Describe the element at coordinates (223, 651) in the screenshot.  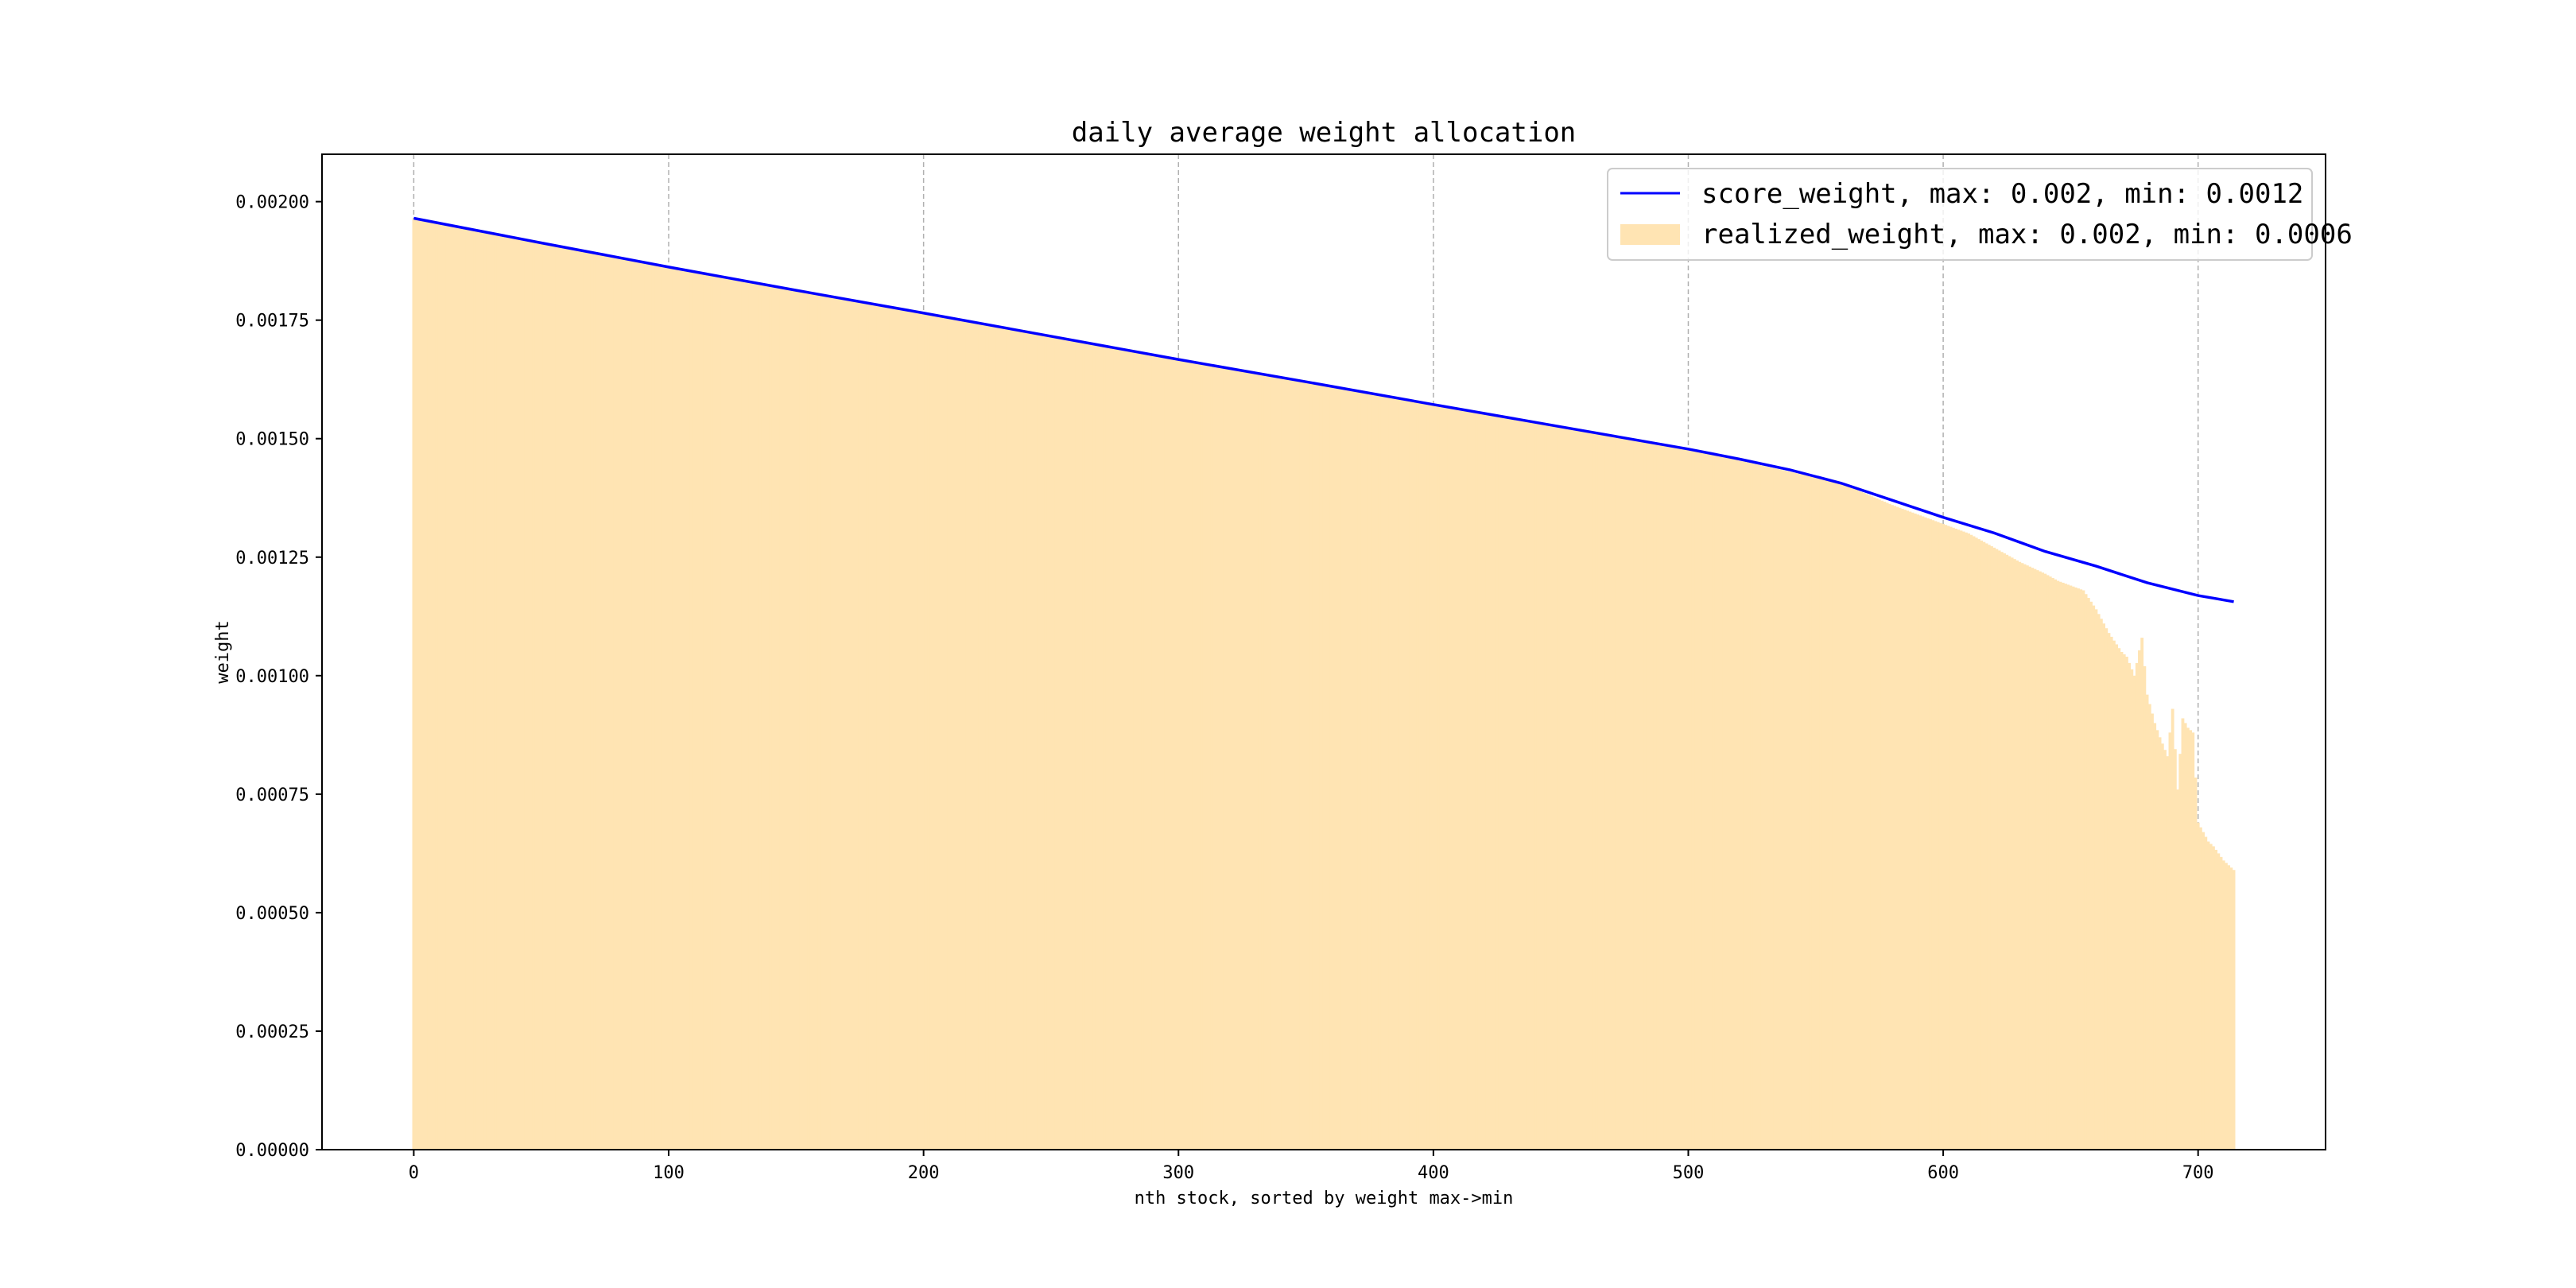
I see `y-axis-label: weight` at that location.